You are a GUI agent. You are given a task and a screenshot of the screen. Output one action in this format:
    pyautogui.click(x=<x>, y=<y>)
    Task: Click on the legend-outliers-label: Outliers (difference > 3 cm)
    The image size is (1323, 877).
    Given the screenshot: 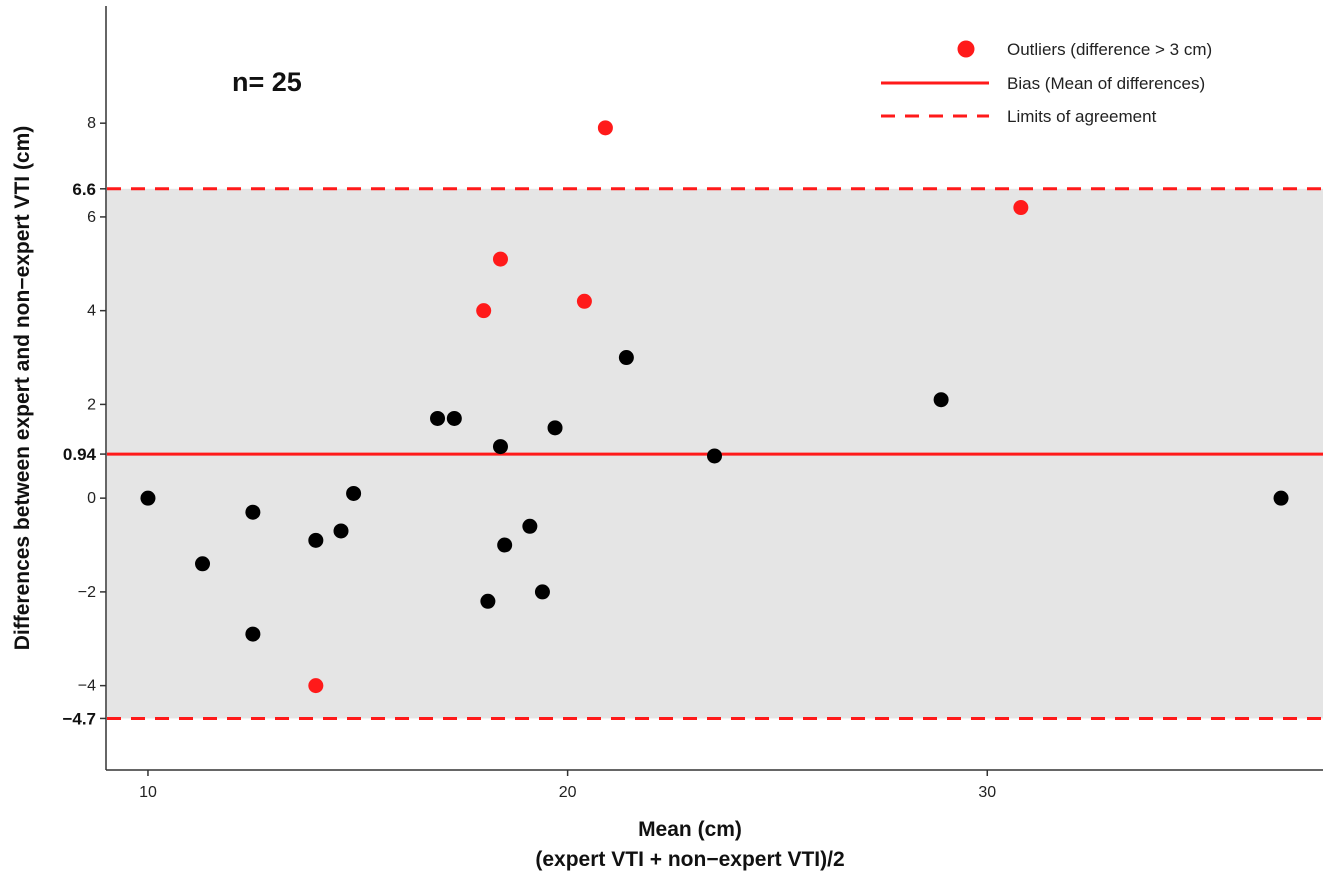 What is the action you would take?
    pyautogui.click(x=1109, y=49)
    